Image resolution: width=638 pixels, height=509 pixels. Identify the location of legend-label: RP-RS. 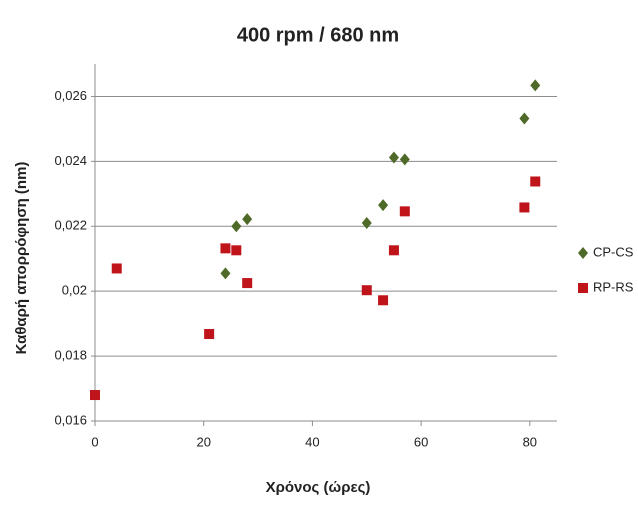
(613, 286).